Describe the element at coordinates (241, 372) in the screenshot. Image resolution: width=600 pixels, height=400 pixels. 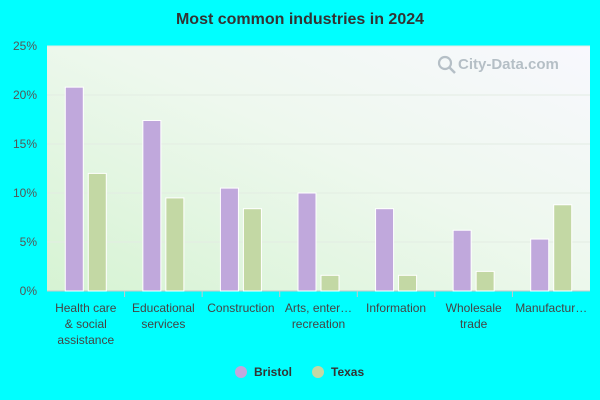
I see `legend-swatch-bristol` at that location.